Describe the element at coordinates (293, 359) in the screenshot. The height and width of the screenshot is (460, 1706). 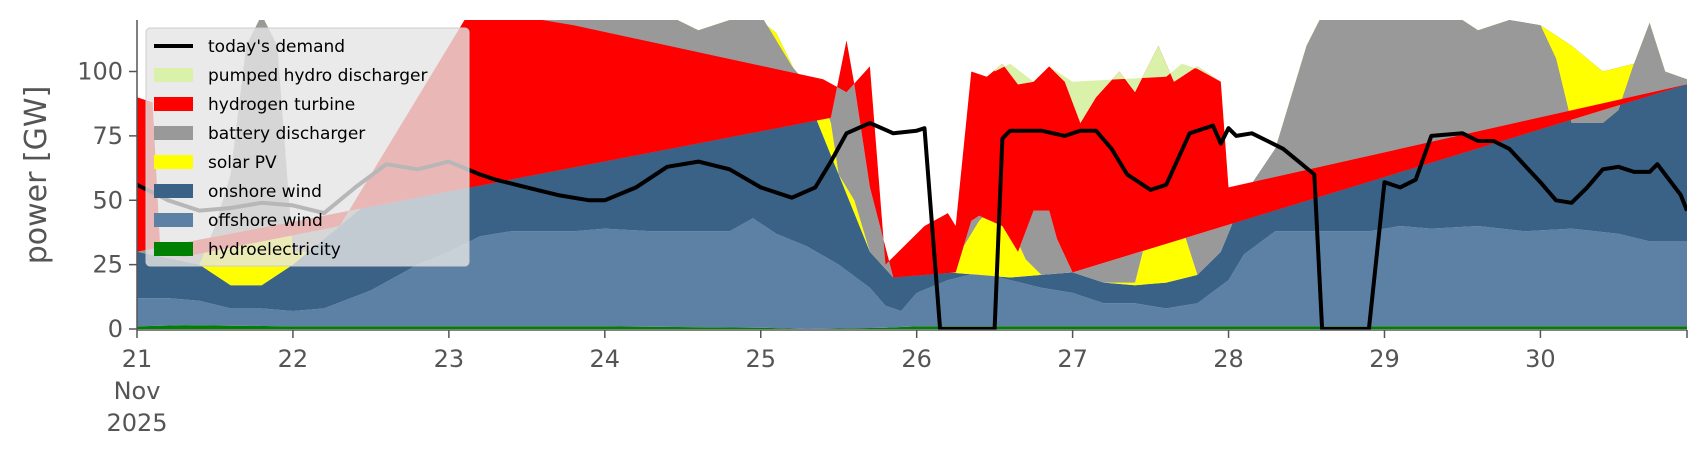
I see `x-tick-label: 22` at that location.